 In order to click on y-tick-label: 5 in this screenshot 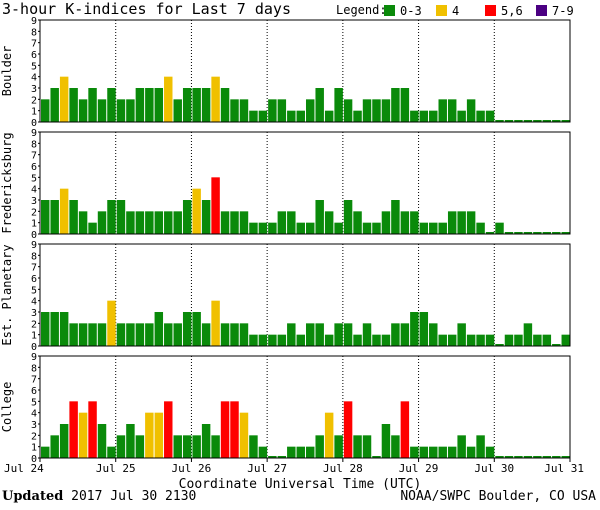, I will do `click(34, 178)`.